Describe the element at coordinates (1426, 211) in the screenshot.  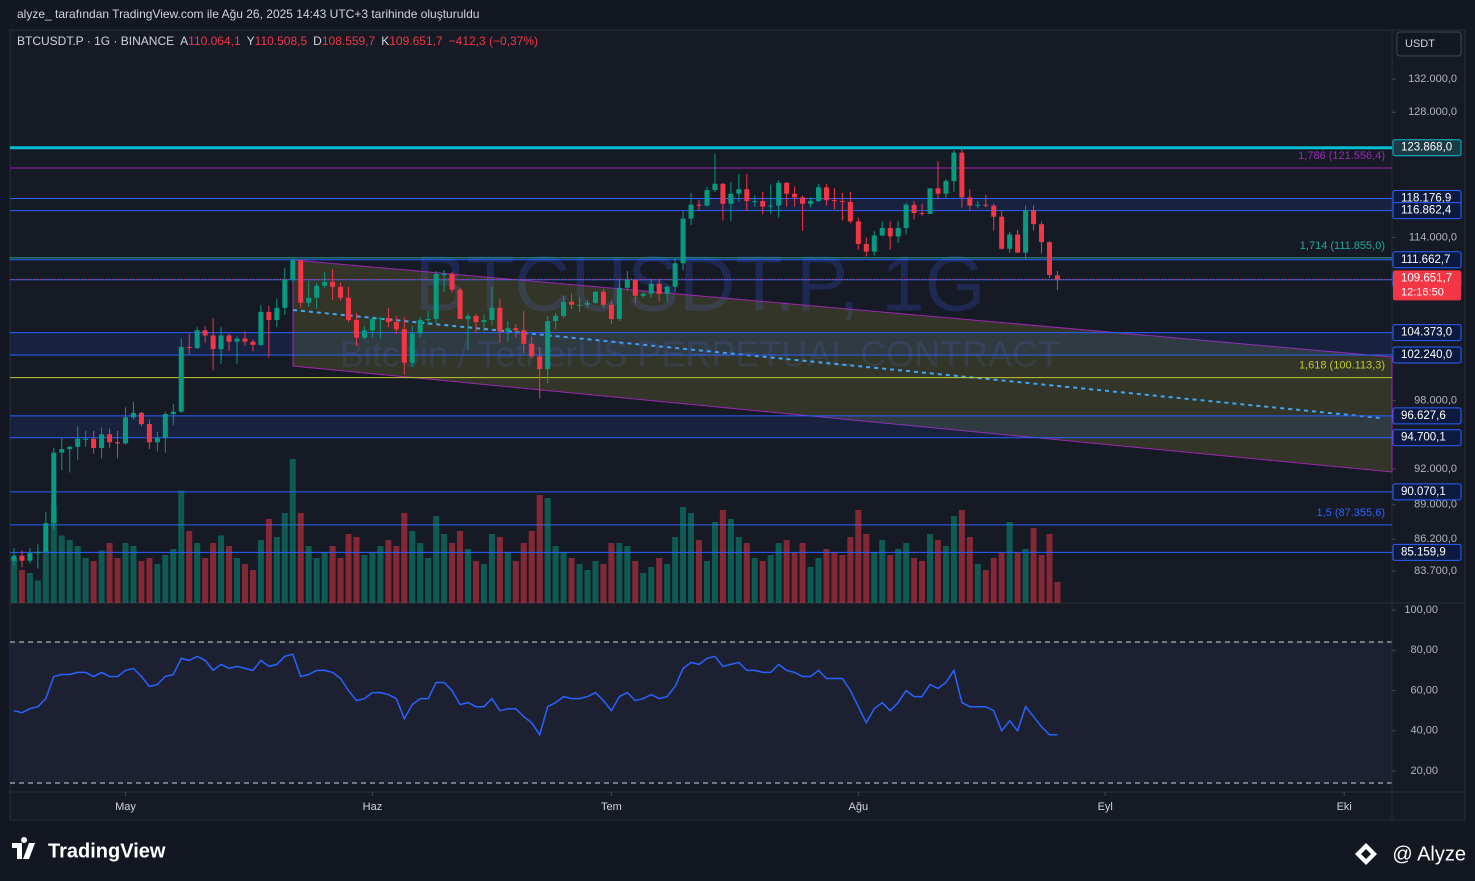
I see `level-tag-label: 116.862,4` at that location.